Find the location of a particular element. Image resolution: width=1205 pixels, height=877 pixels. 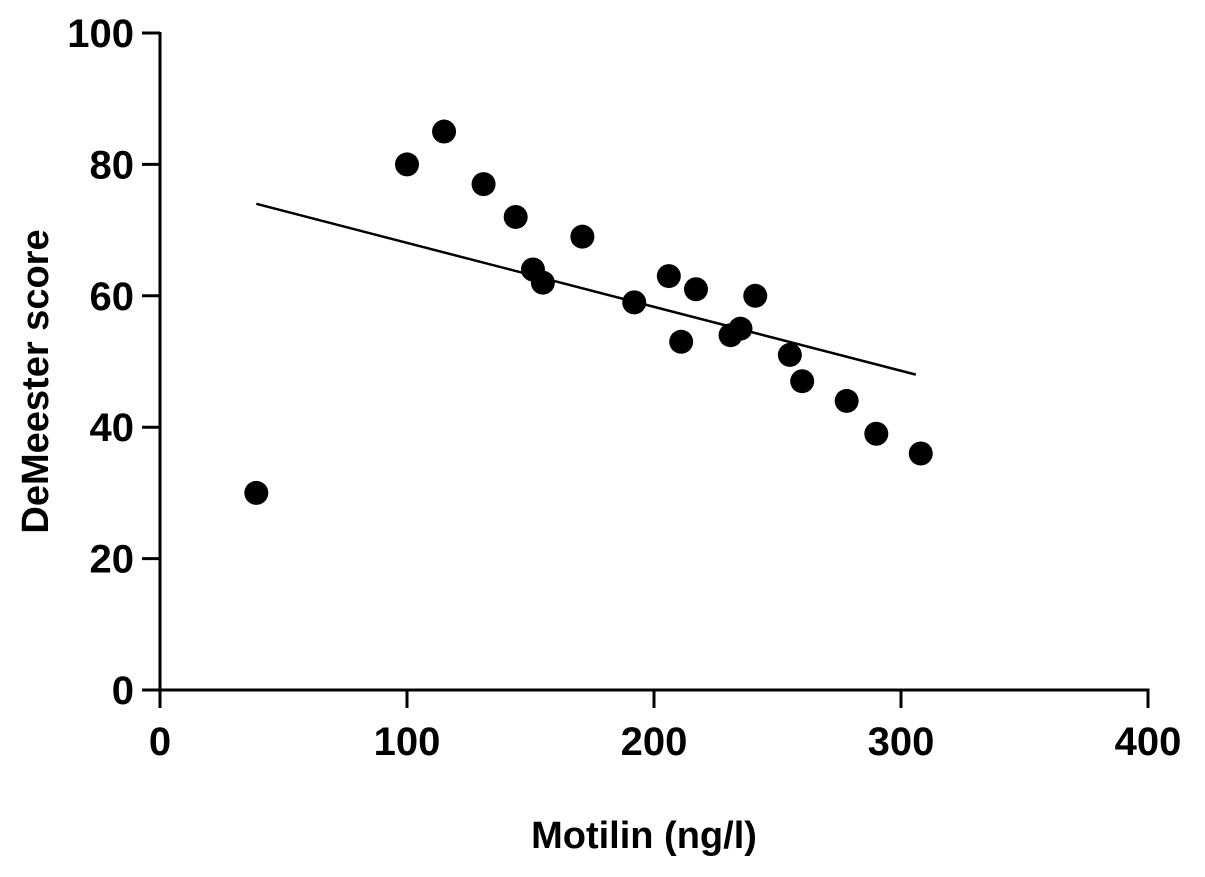

y-tick-label: 40 is located at coordinates (112, 428).